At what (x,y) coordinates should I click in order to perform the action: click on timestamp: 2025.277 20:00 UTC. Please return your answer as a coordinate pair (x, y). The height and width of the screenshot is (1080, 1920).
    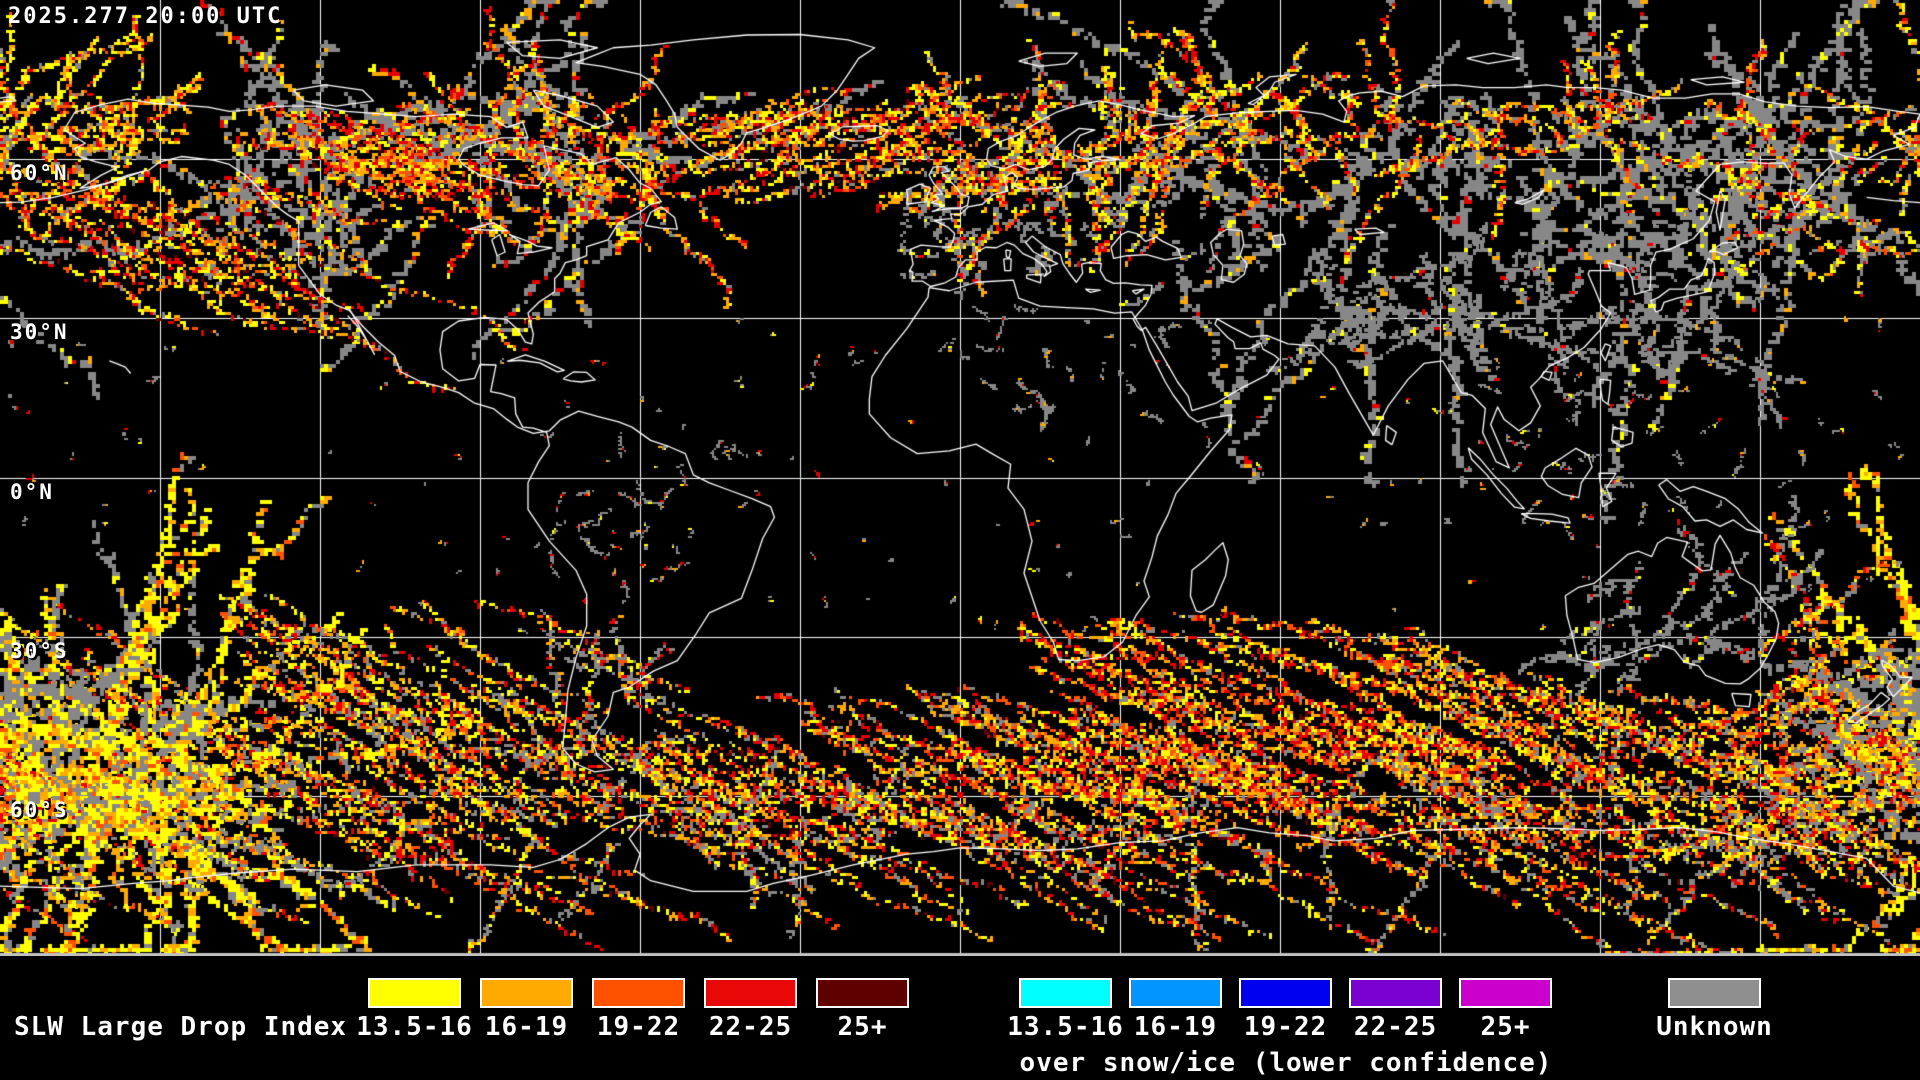
    Looking at the image, I should click on (145, 16).